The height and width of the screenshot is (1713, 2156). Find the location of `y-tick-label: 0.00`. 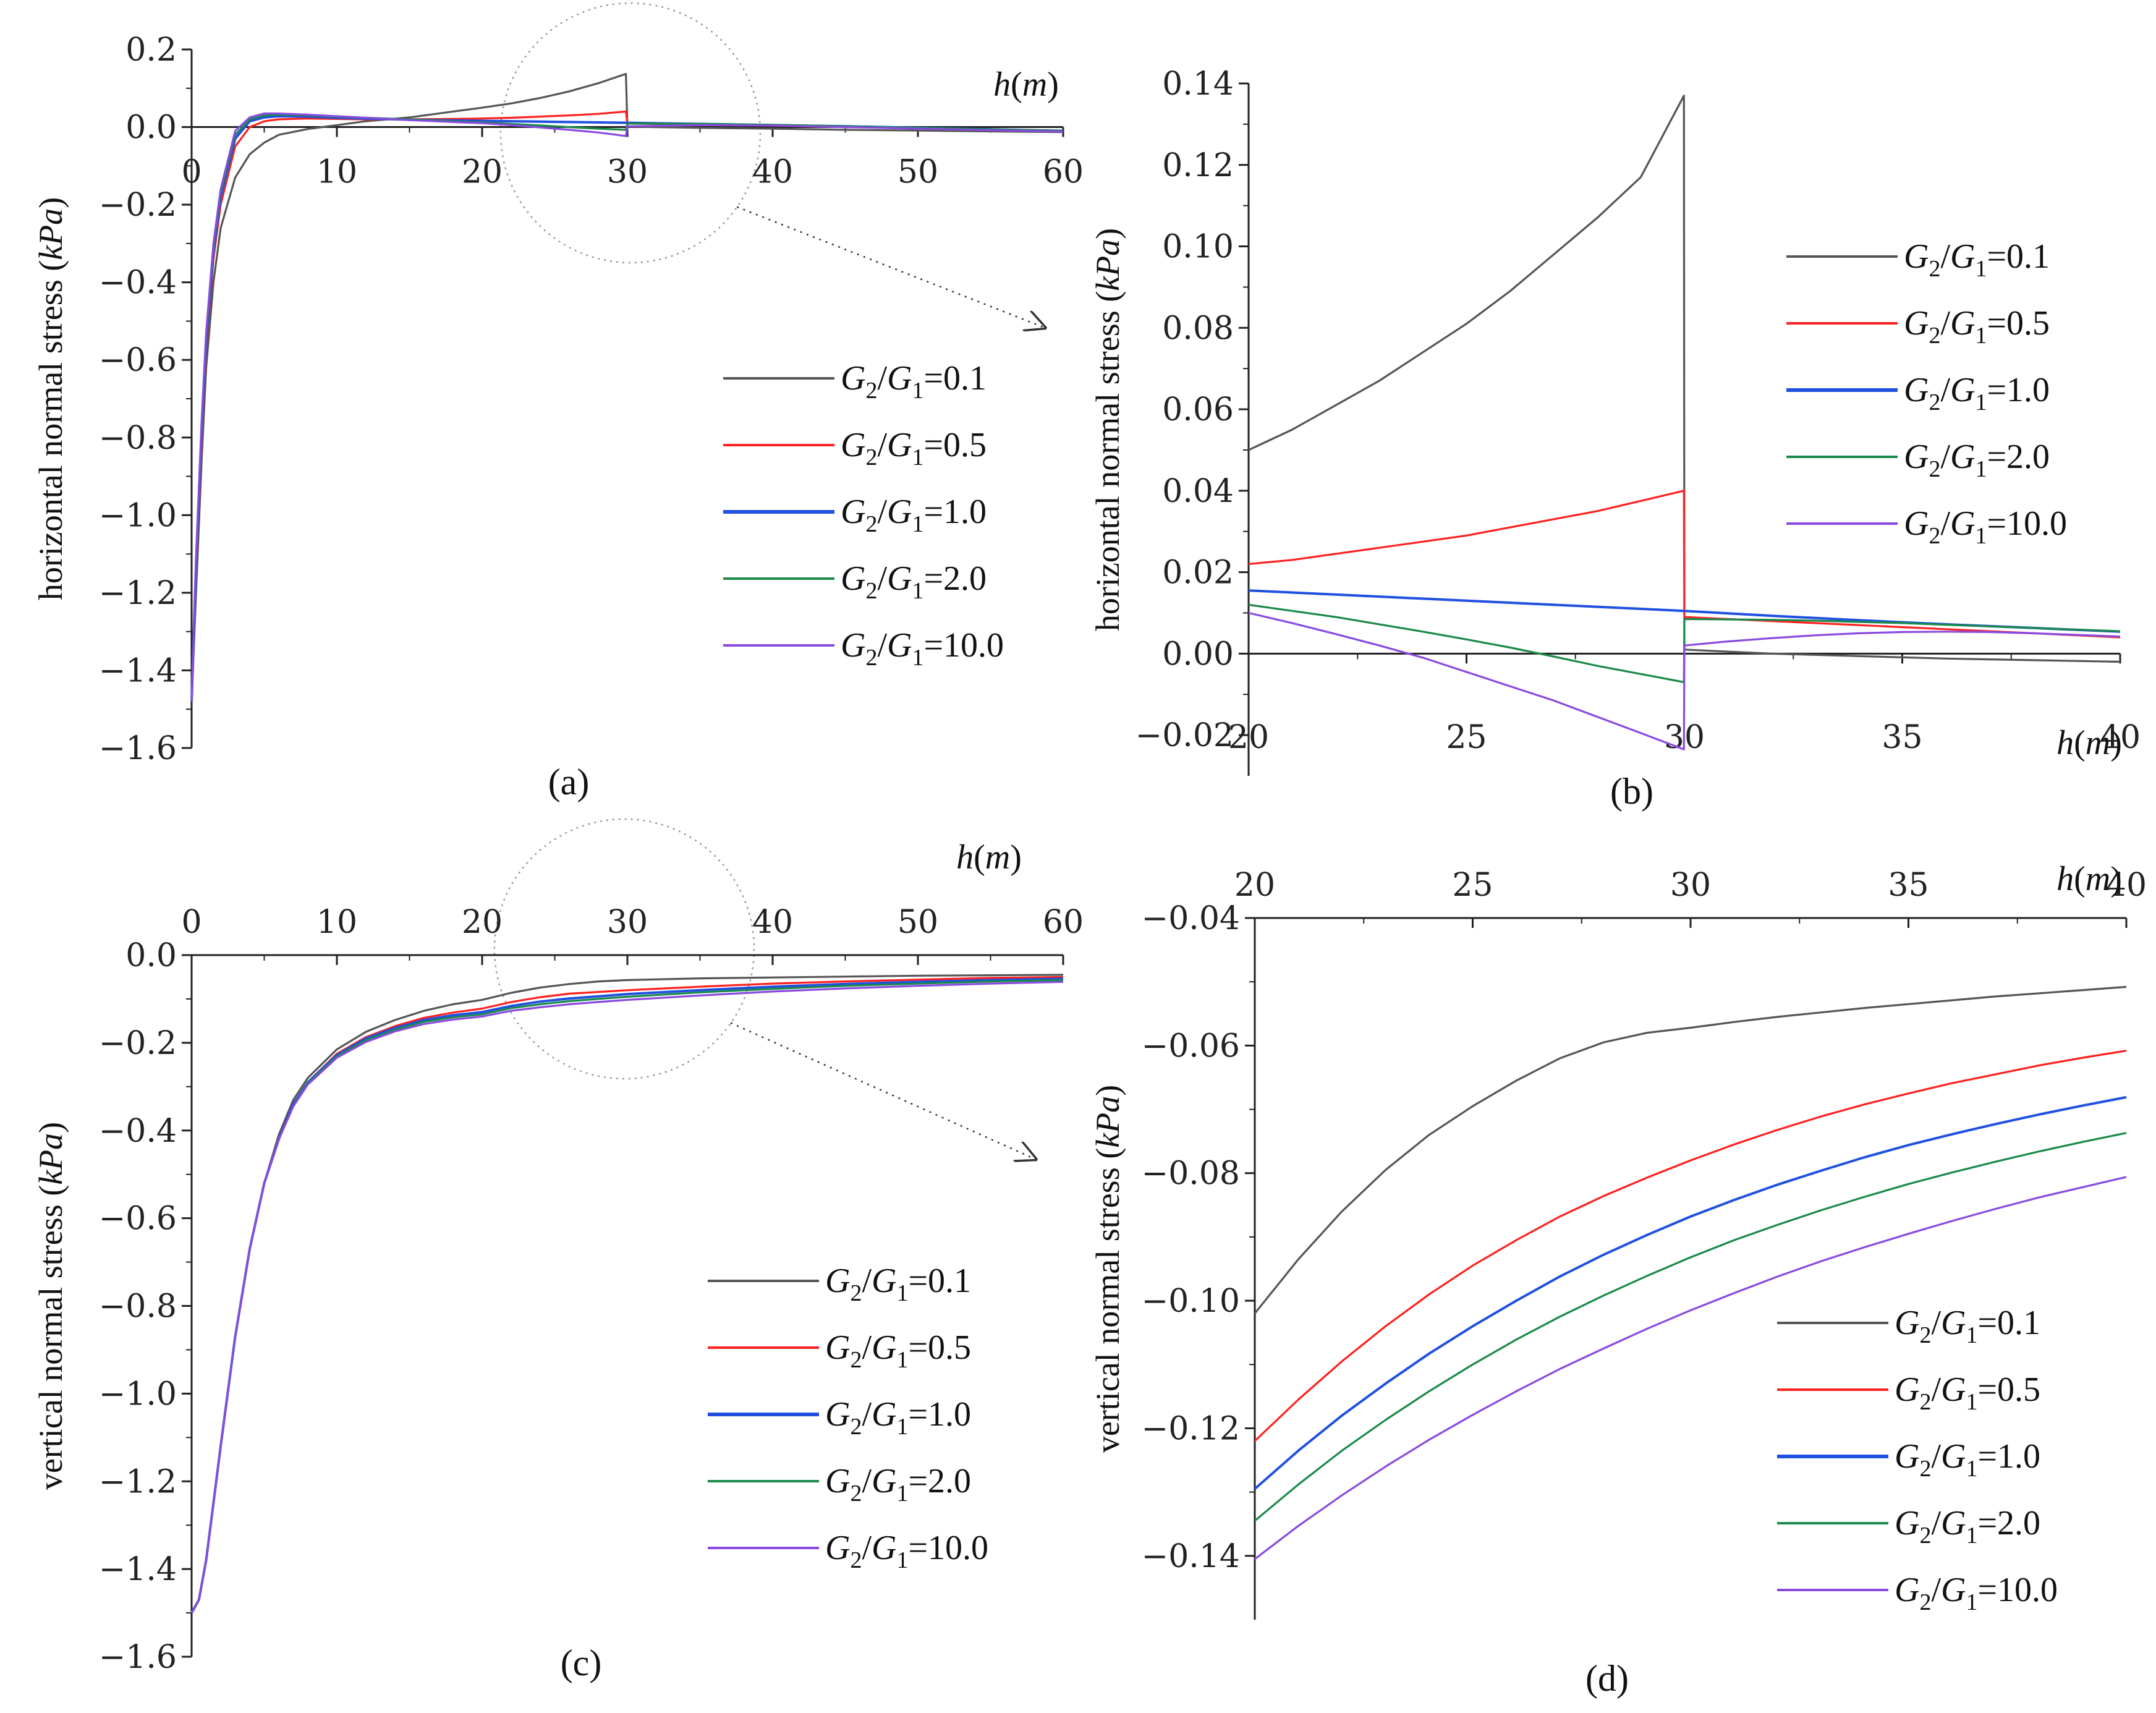

y-tick-label: 0.00 is located at coordinates (1198, 654).